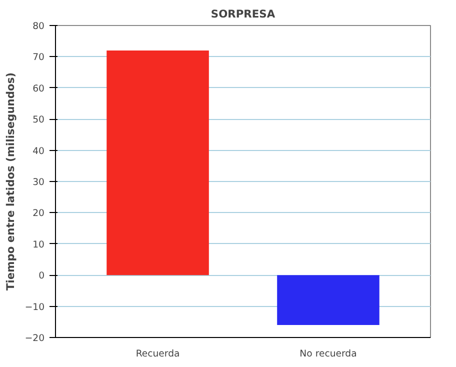 Image resolution: width=456 pixels, height=367 pixels. What do you see at coordinates (38, 120) in the screenshot?
I see `y-tick-label: 50` at bounding box center [38, 120].